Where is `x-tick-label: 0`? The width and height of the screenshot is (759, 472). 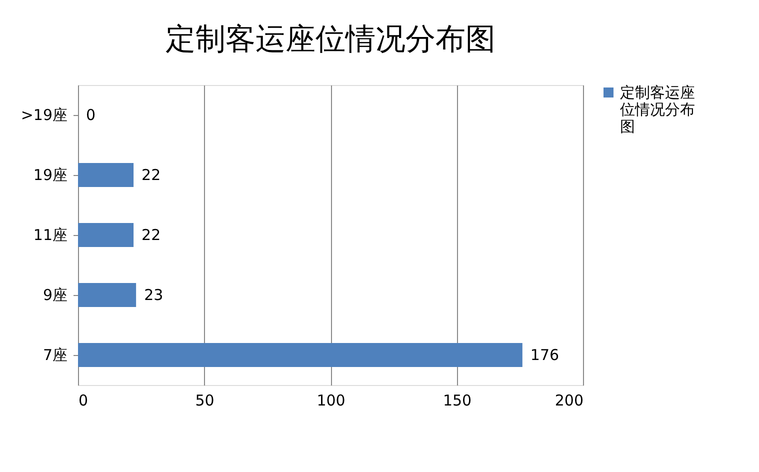
x-tick-label: 0 is located at coordinates (83, 401).